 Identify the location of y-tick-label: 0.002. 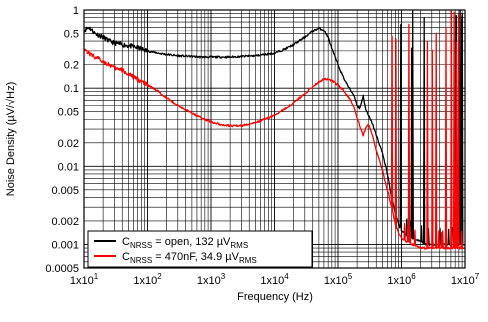
(65, 222).